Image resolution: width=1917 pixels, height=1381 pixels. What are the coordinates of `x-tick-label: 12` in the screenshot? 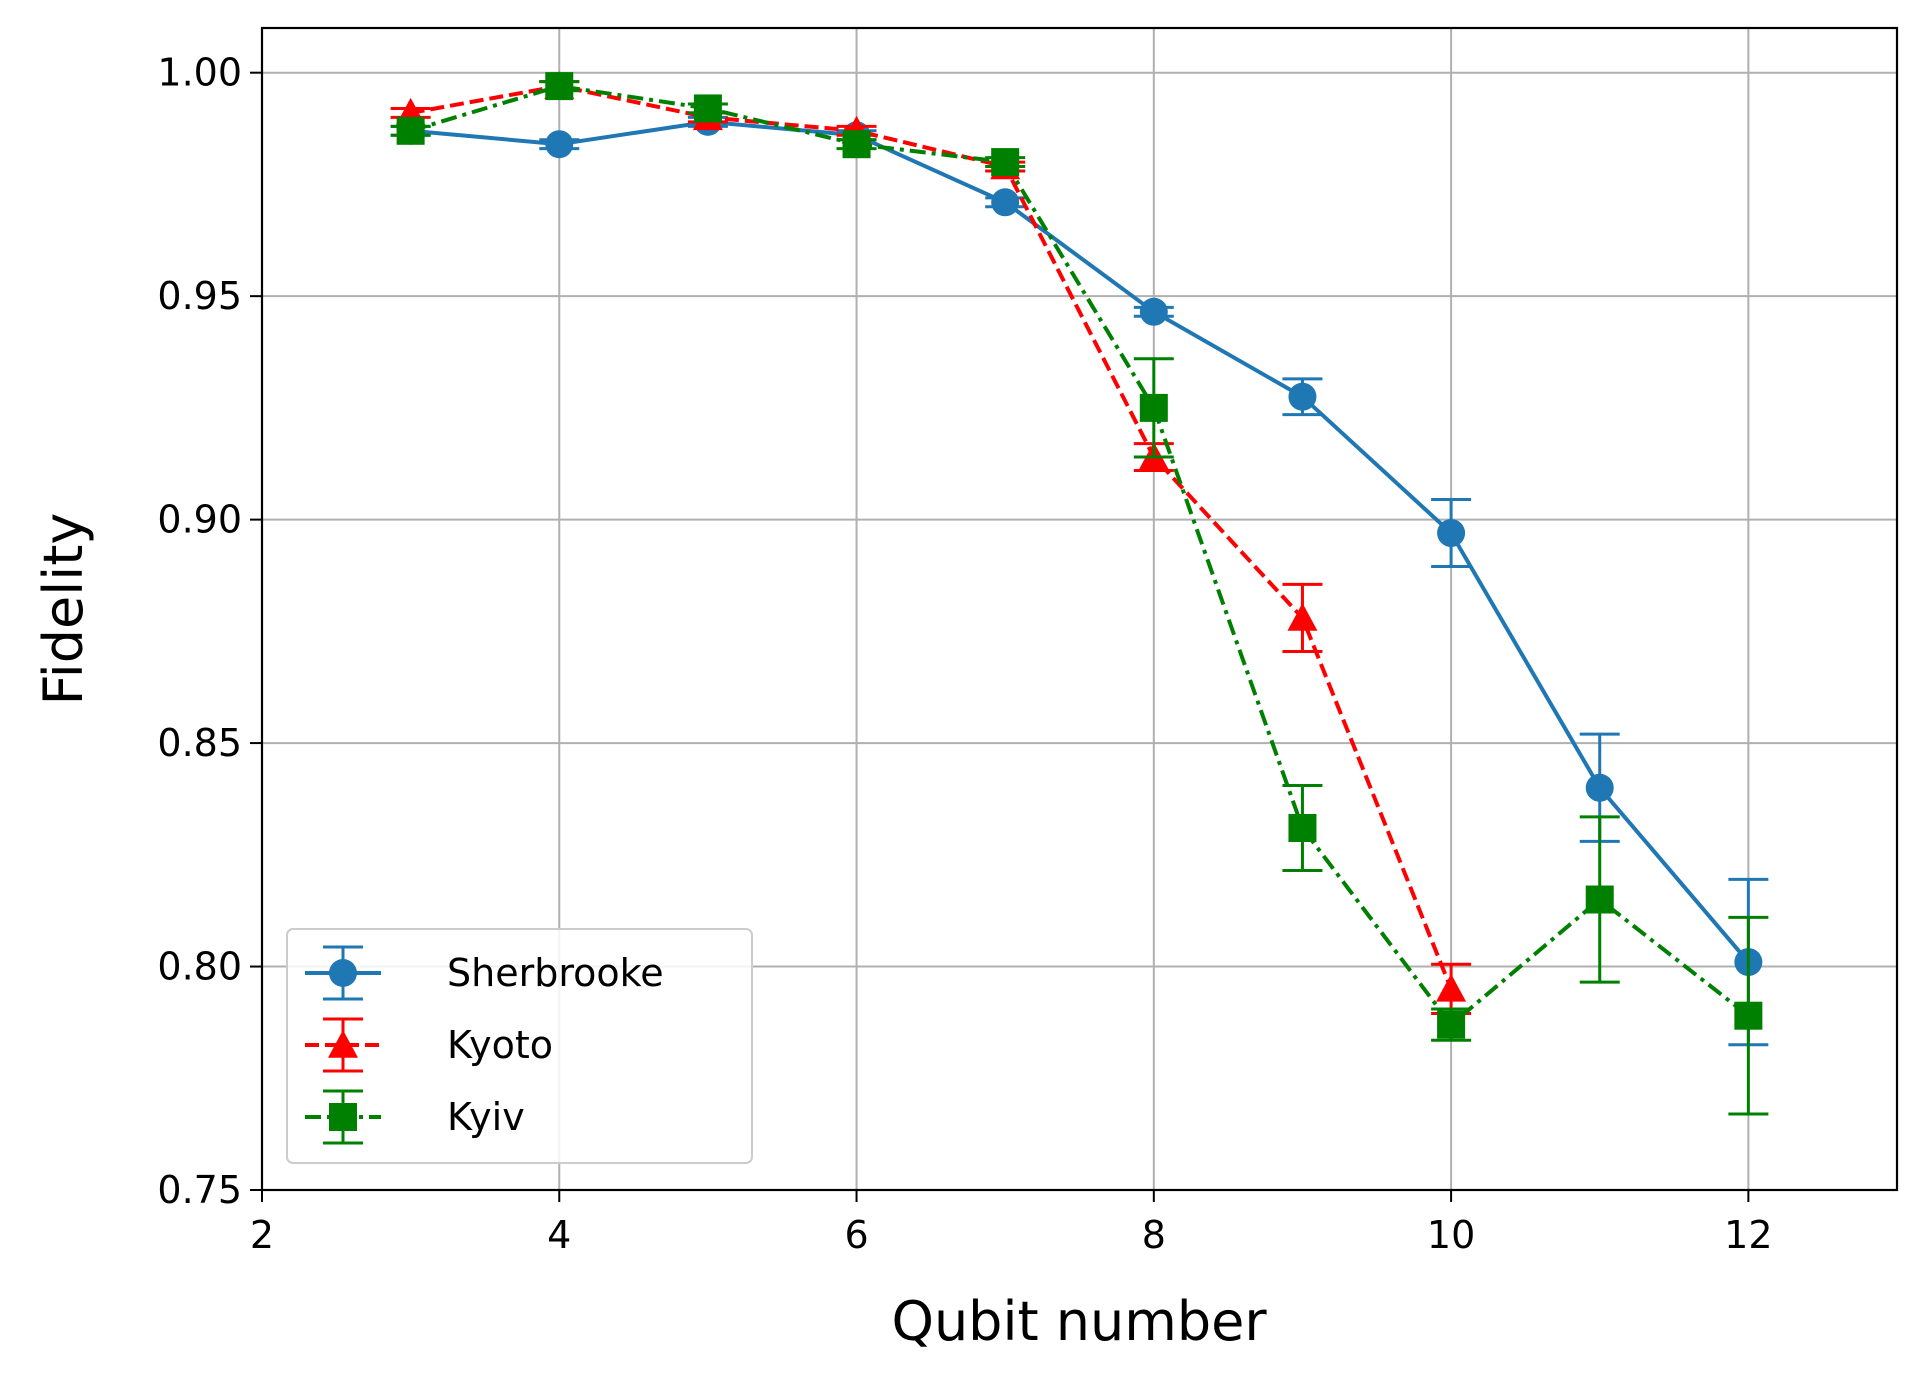 It's located at (1748, 1235).